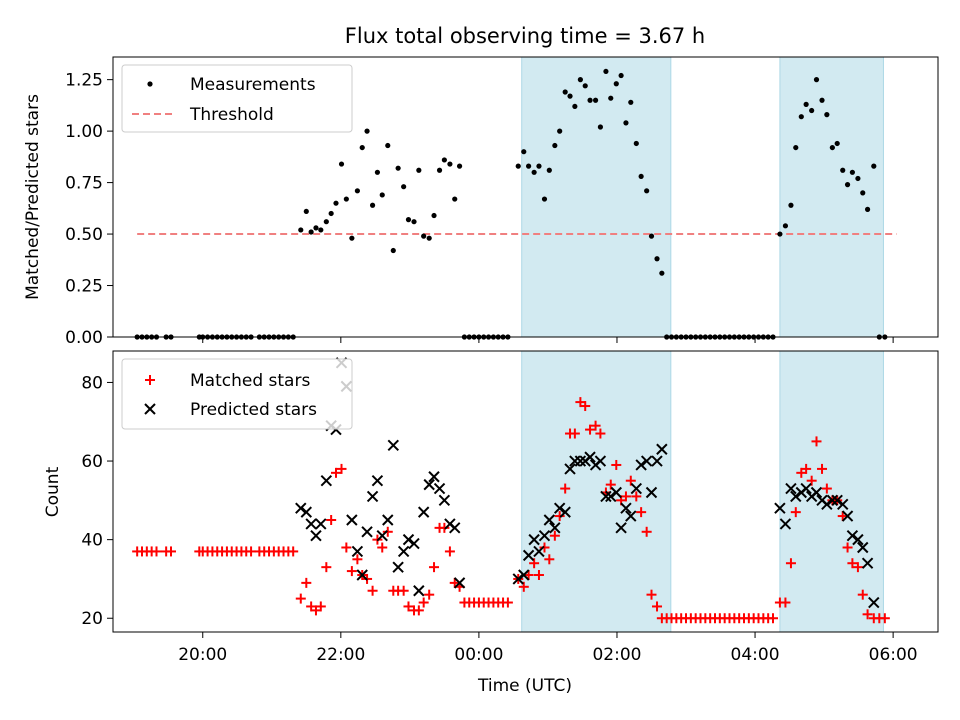  What do you see at coordinates (84, 235) in the screenshot?
I see `y-tick-label: 0.50` at bounding box center [84, 235].